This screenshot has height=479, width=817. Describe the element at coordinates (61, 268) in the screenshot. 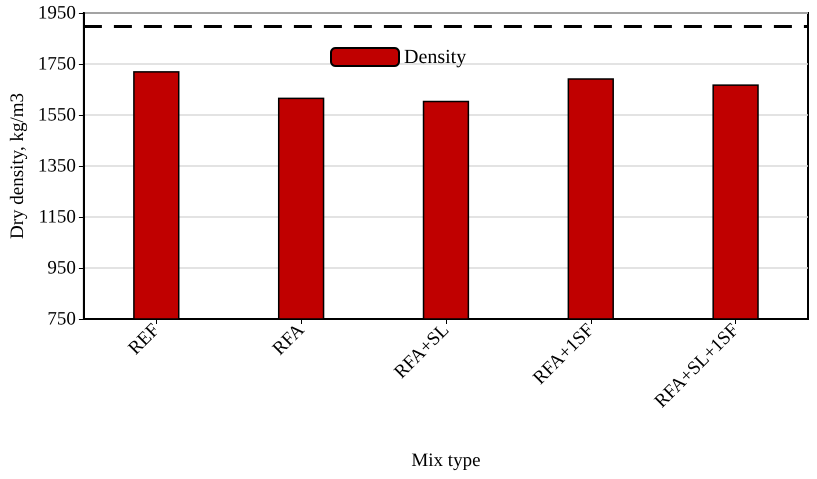

I see `y-tick-label: 950` at that location.